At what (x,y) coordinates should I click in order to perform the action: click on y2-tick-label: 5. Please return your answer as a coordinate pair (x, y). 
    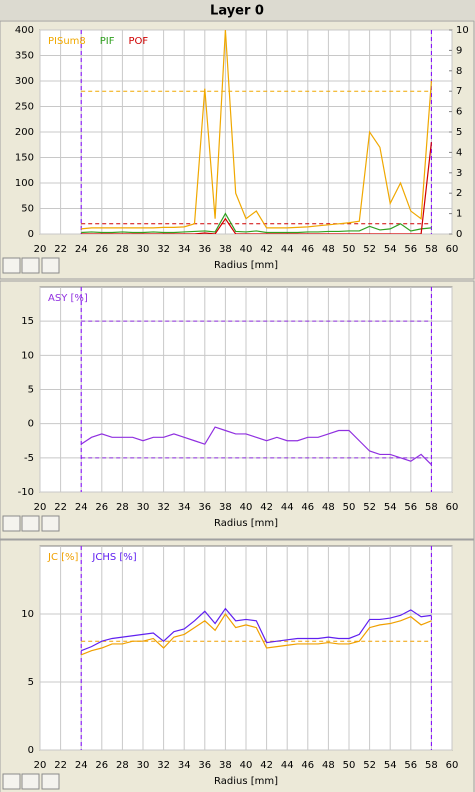
    Looking at the image, I should click on (459, 132).